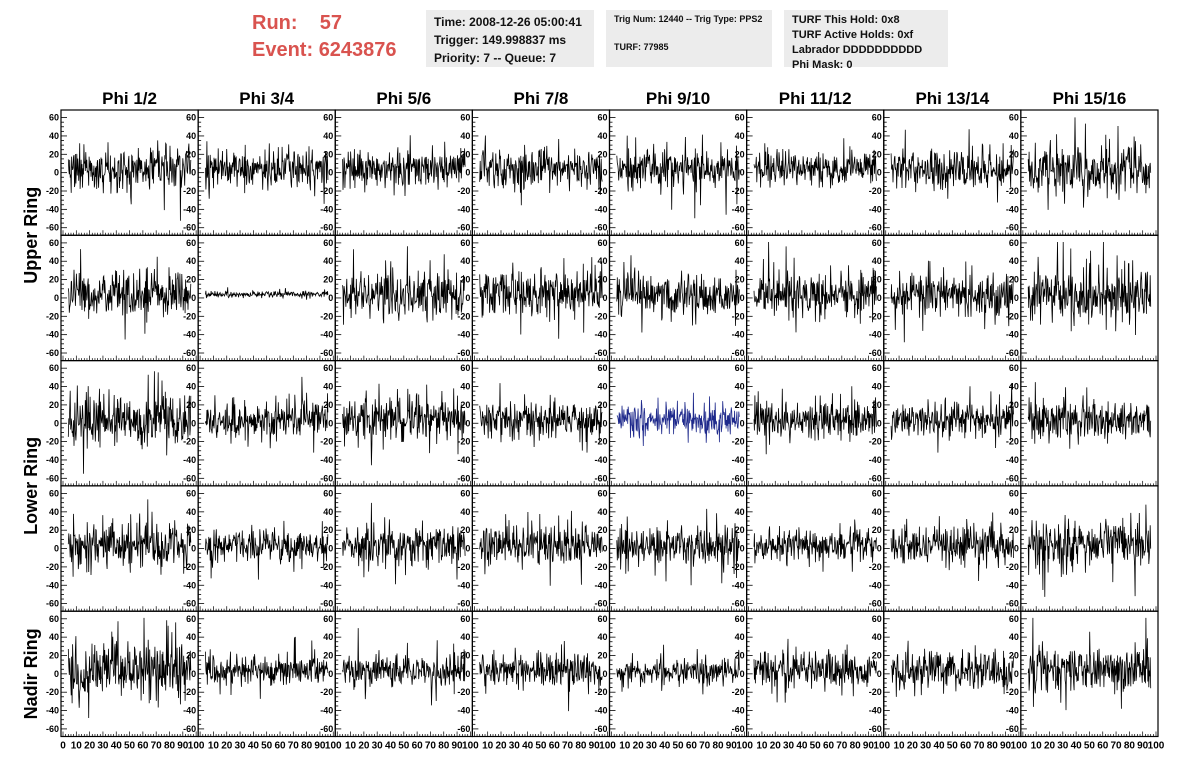 Image resolution: width=1196 pixels, height=772 pixels. Describe the element at coordinates (283, 50) in the screenshot. I see `event-label: Event:` at that location.